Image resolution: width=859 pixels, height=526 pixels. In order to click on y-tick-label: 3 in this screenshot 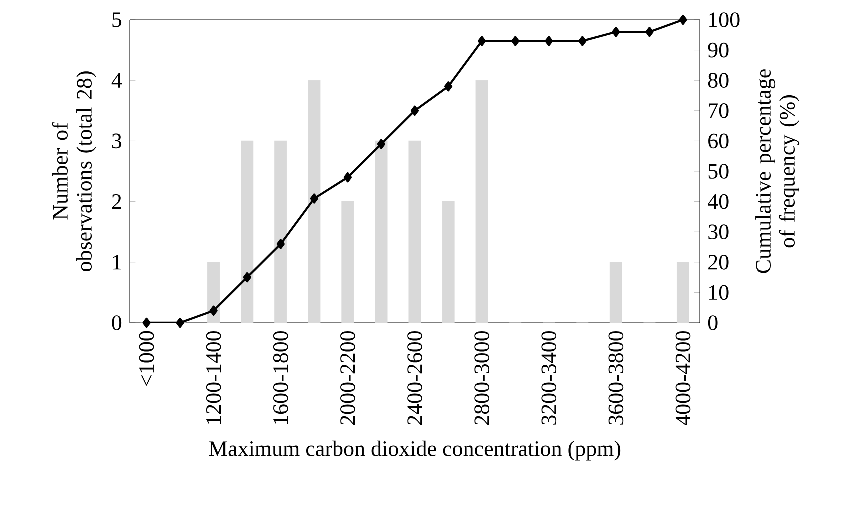, I will do `click(117, 141)`.